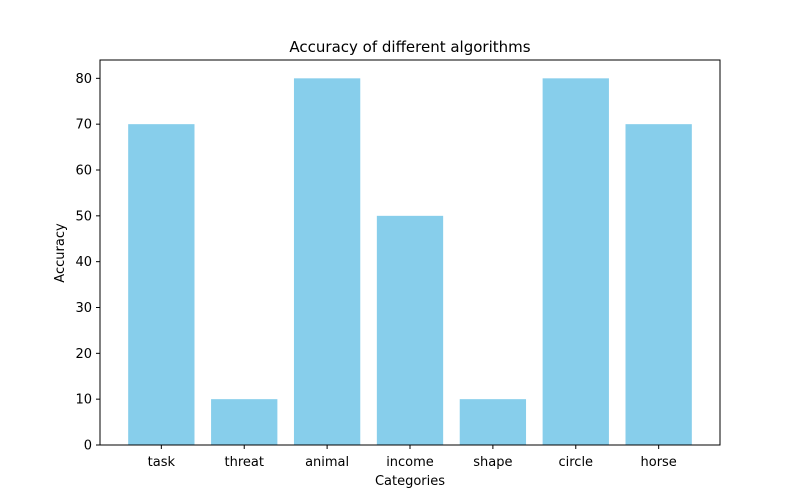 The image size is (800, 500). What do you see at coordinates (327, 261) in the screenshot?
I see `bar-animal` at bounding box center [327, 261].